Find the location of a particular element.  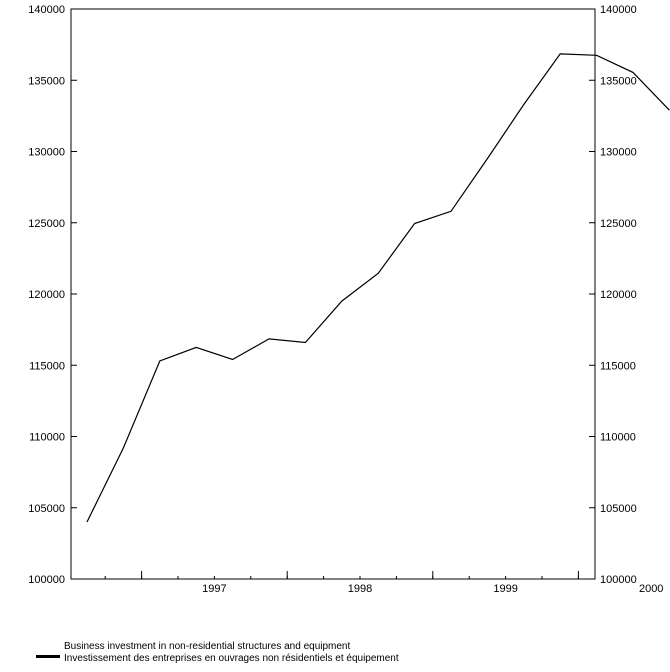

x-tick-label-1: 1998 is located at coordinates (360, 589).